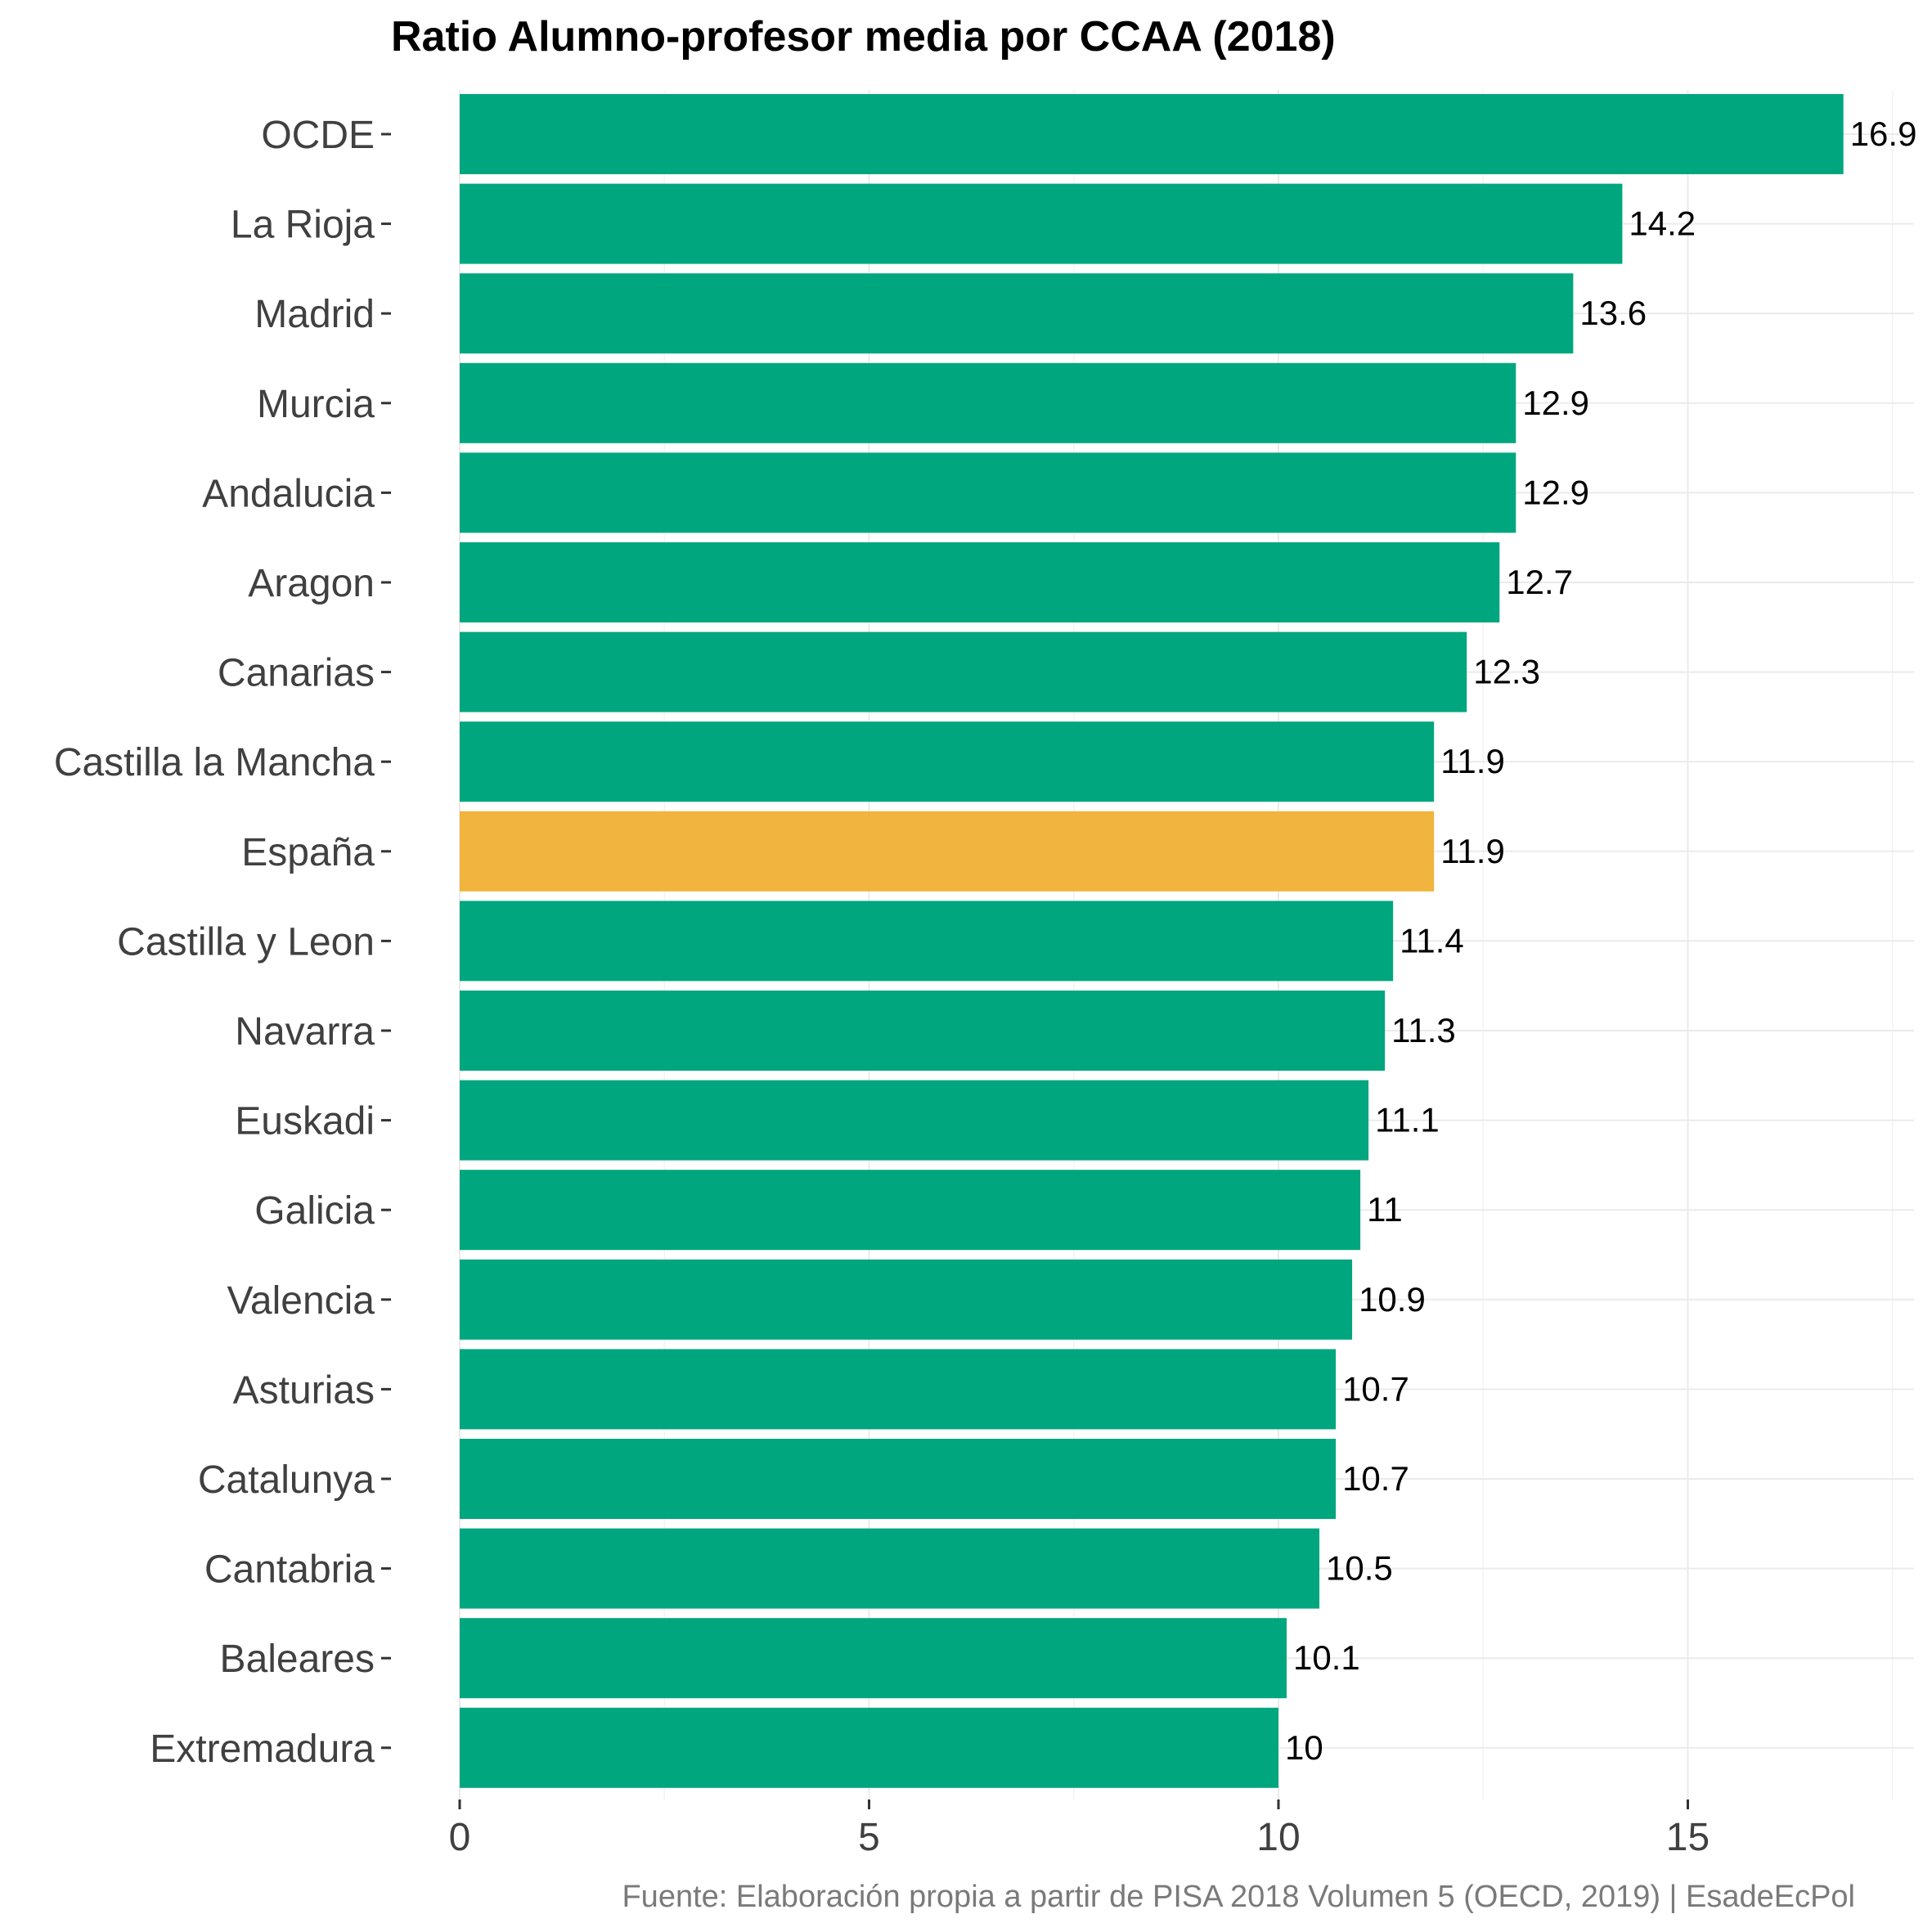 The image size is (1932, 1932). What do you see at coordinates (980, 582) in the screenshot?
I see `bar-aragon` at bounding box center [980, 582].